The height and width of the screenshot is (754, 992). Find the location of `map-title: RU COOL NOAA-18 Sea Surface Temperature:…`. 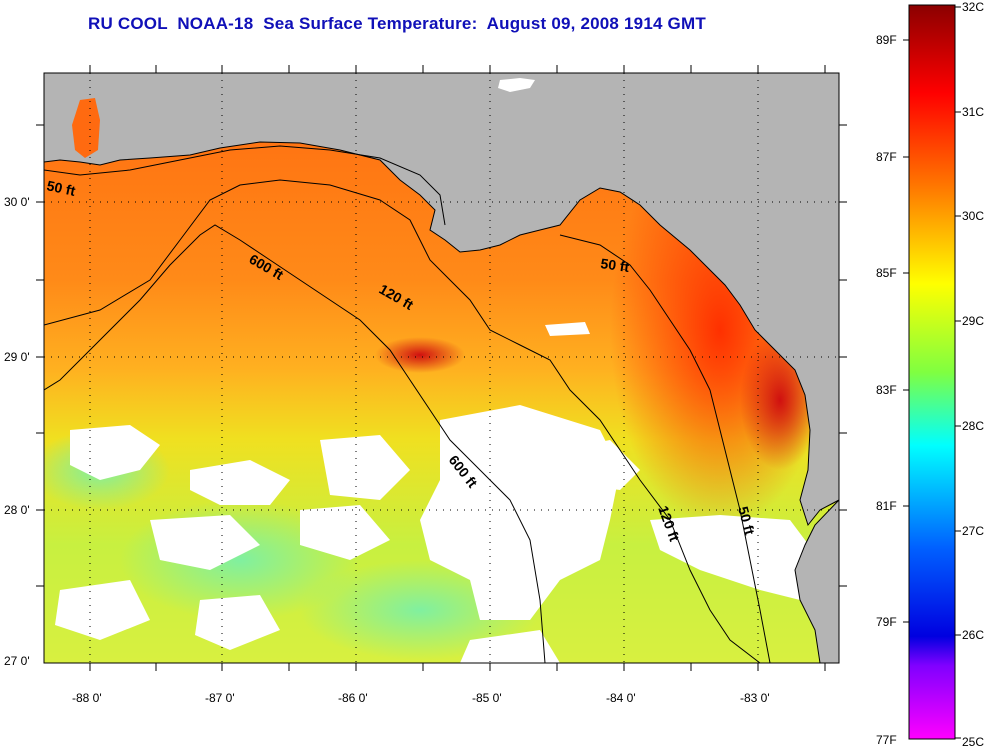

map-title: RU COOL NOAA-18 Sea Surface Temperature:… is located at coordinates (397, 23).